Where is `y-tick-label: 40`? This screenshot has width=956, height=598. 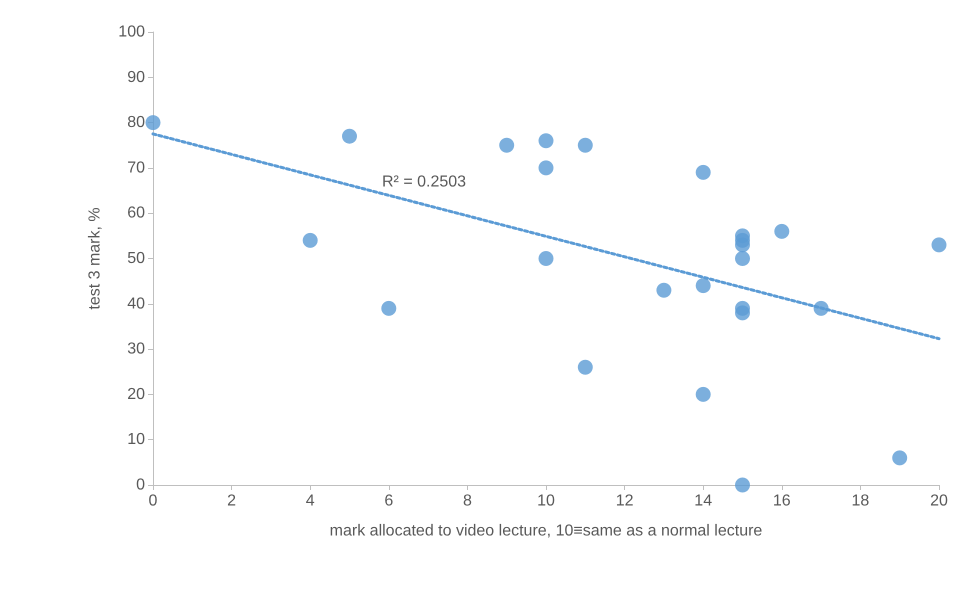
y-tick-label: 40 is located at coordinates (136, 303).